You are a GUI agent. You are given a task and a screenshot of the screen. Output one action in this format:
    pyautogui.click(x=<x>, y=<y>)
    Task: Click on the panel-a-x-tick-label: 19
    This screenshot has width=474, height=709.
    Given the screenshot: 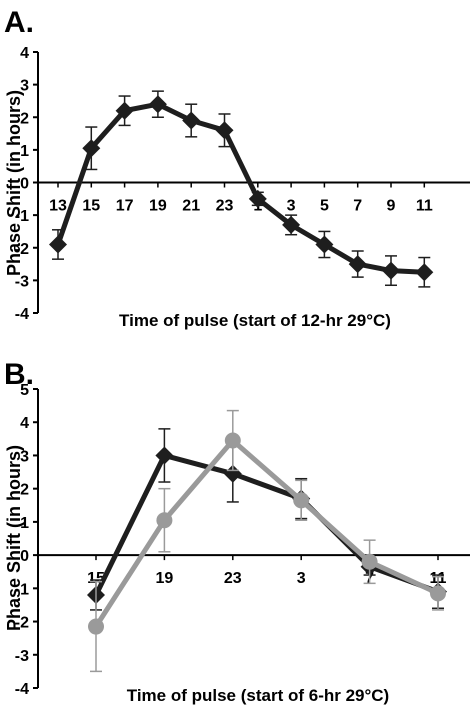 What is the action you would take?
    pyautogui.click(x=158, y=206)
    